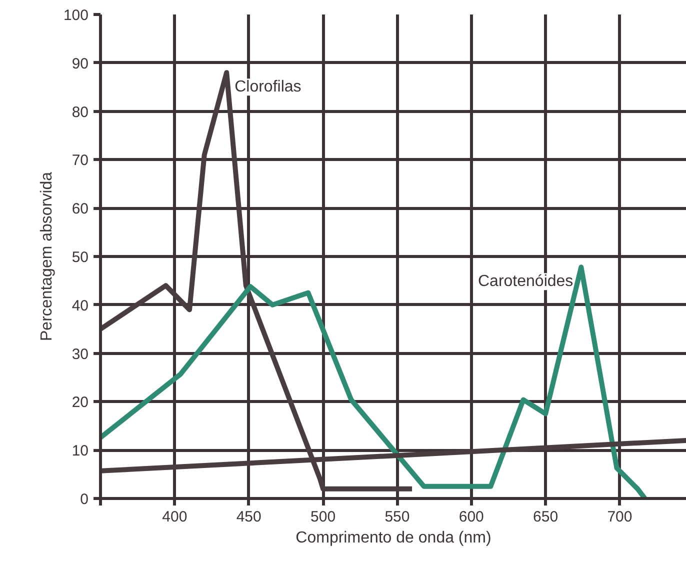 This screenshot has width=686, height=568. I want to click on x-tick-label: 400, so click(175, 517).